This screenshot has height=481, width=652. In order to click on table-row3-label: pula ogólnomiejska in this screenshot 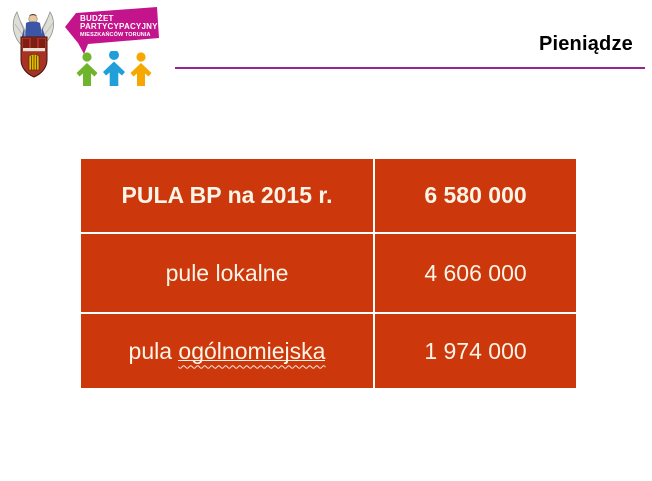, I will do `click(227, 351)`.